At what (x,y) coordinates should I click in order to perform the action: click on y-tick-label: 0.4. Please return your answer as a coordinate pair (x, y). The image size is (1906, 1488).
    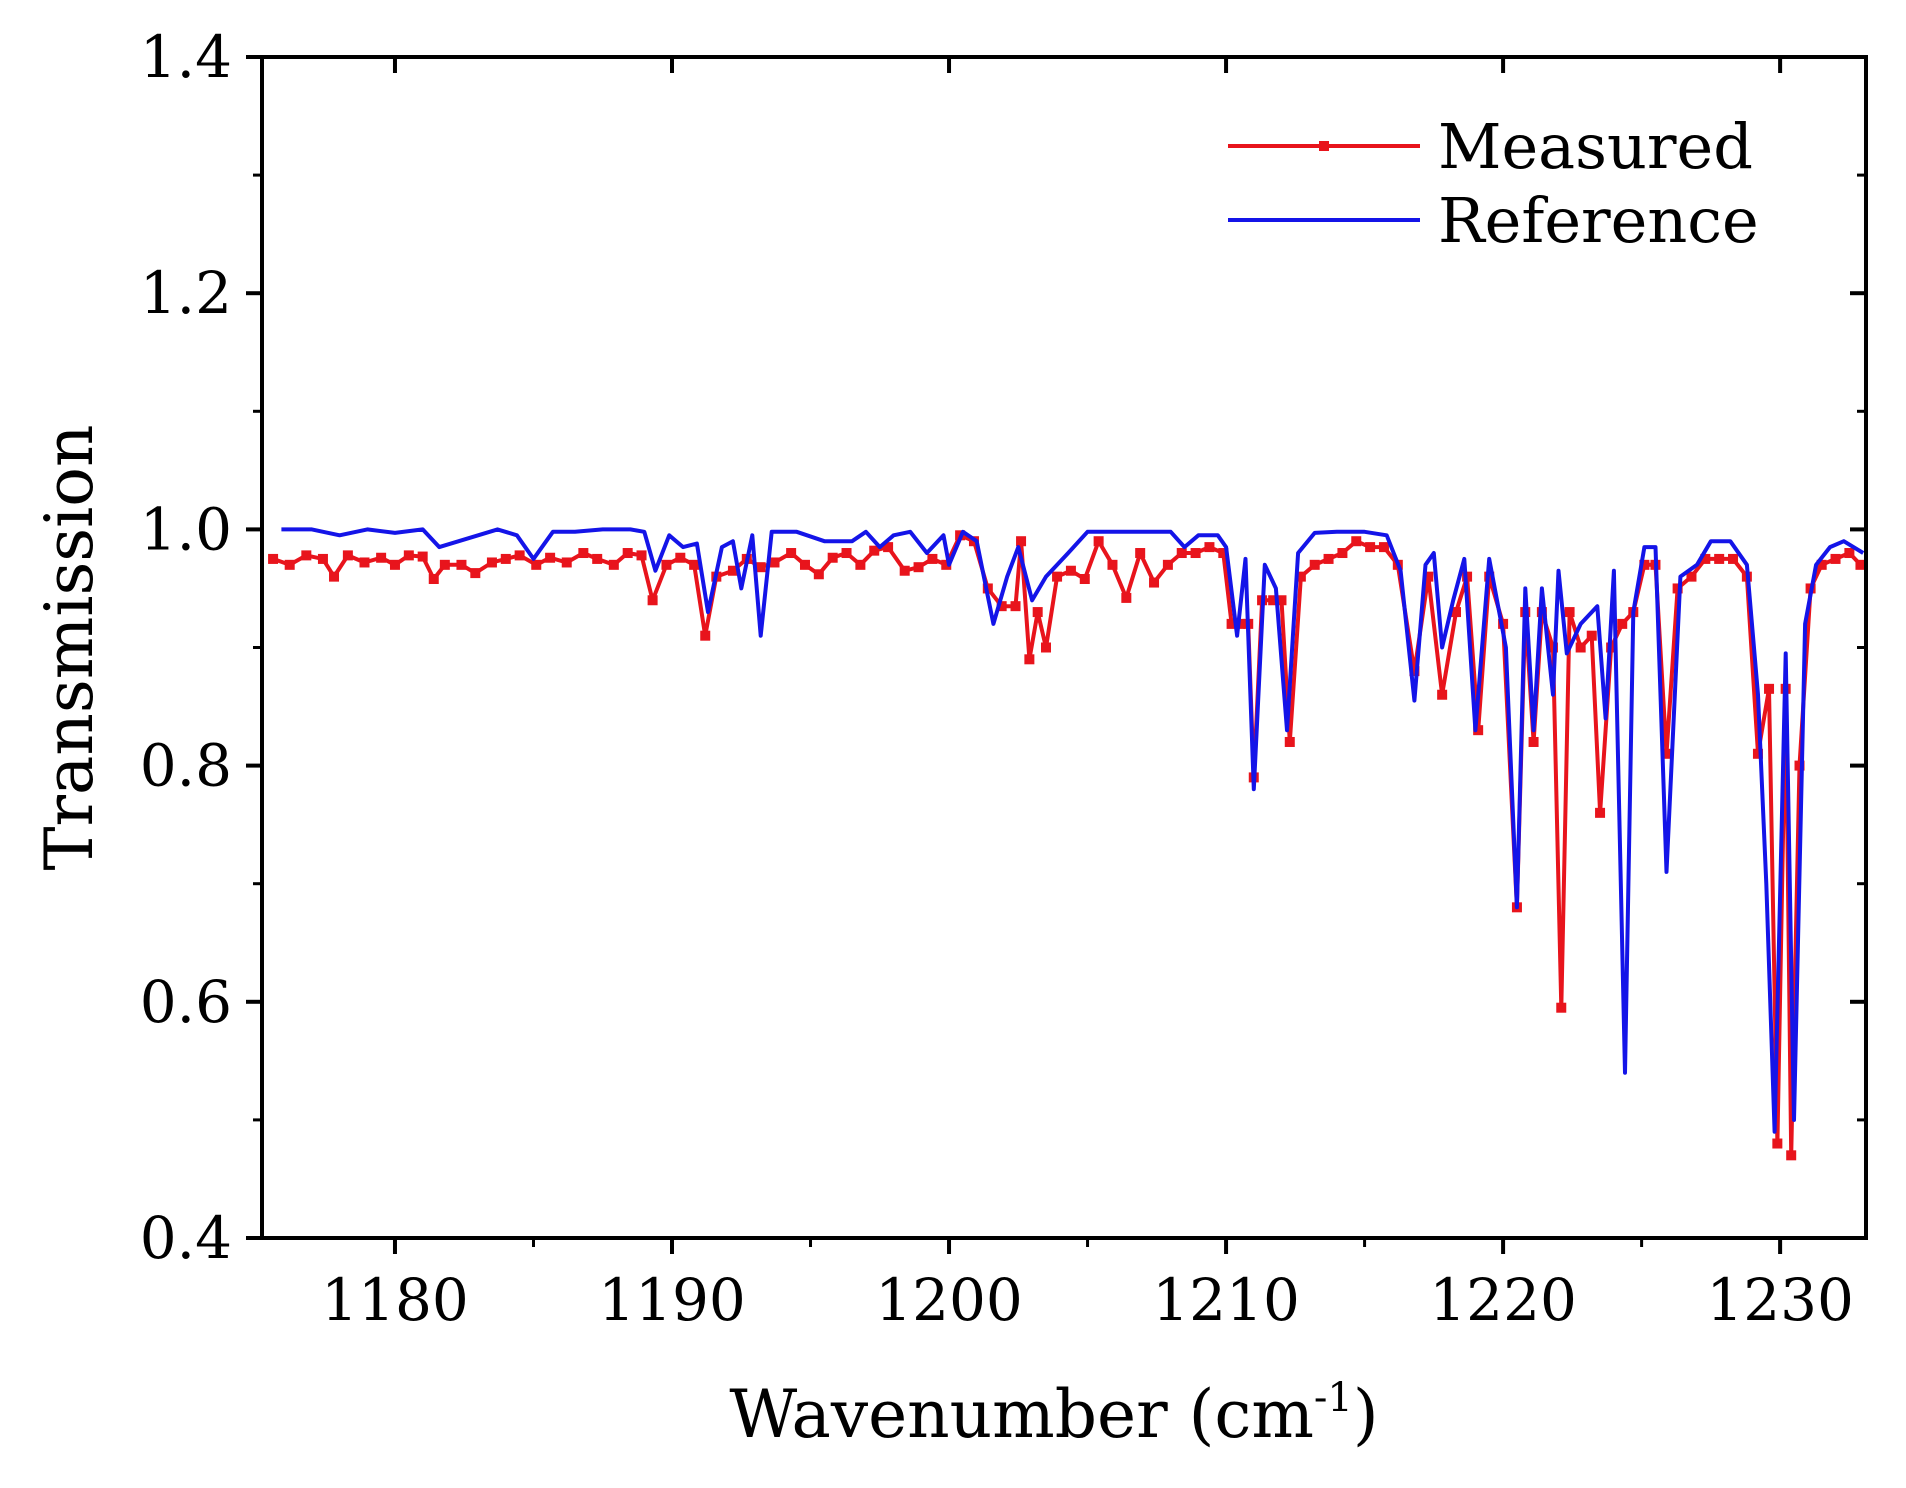
    Looking at the image, I should click on (186, 1238).